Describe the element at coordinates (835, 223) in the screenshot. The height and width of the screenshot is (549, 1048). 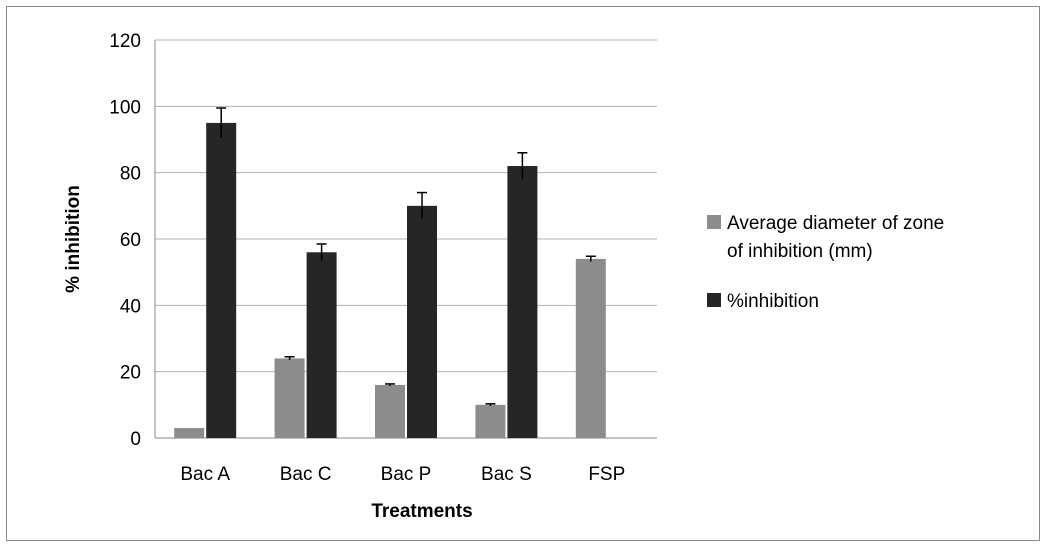
I see `legend-label: Average diameter of zone` at that location.